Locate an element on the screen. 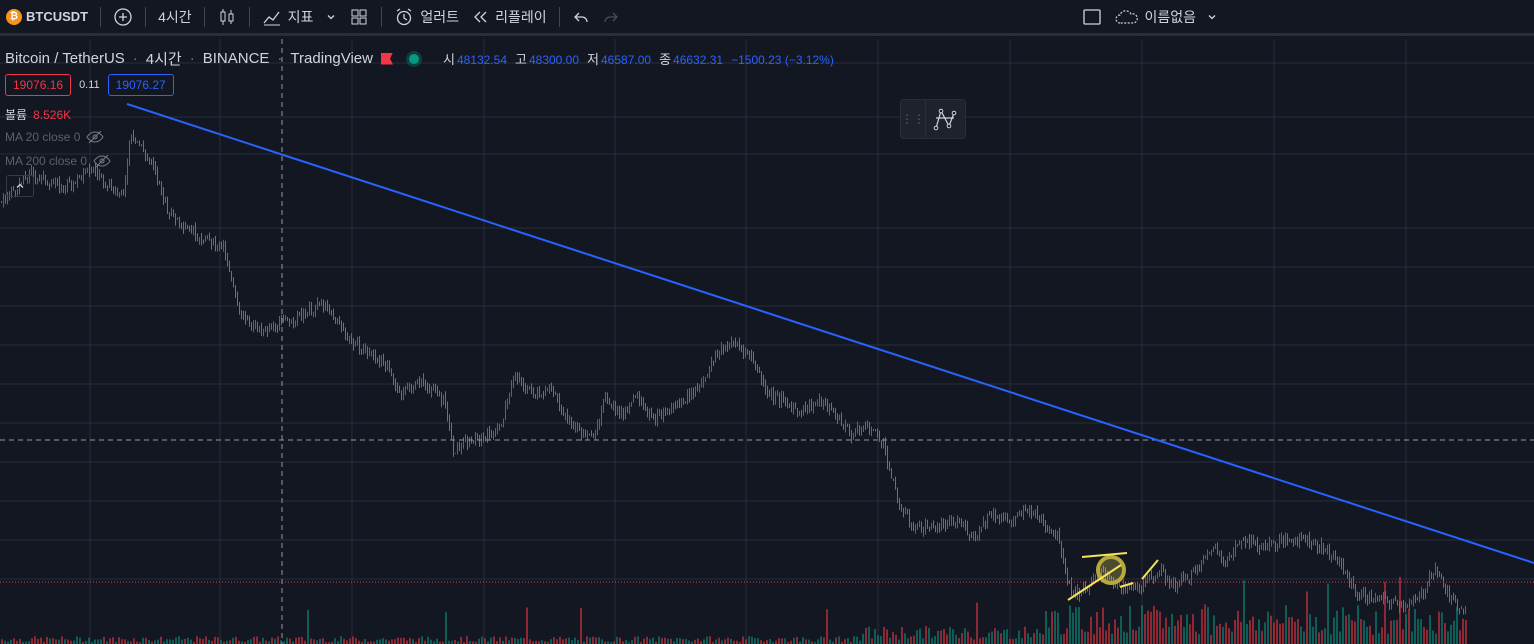 The image size is (1534, 644). fullscreen-button is located at coordinates (1092, 17).